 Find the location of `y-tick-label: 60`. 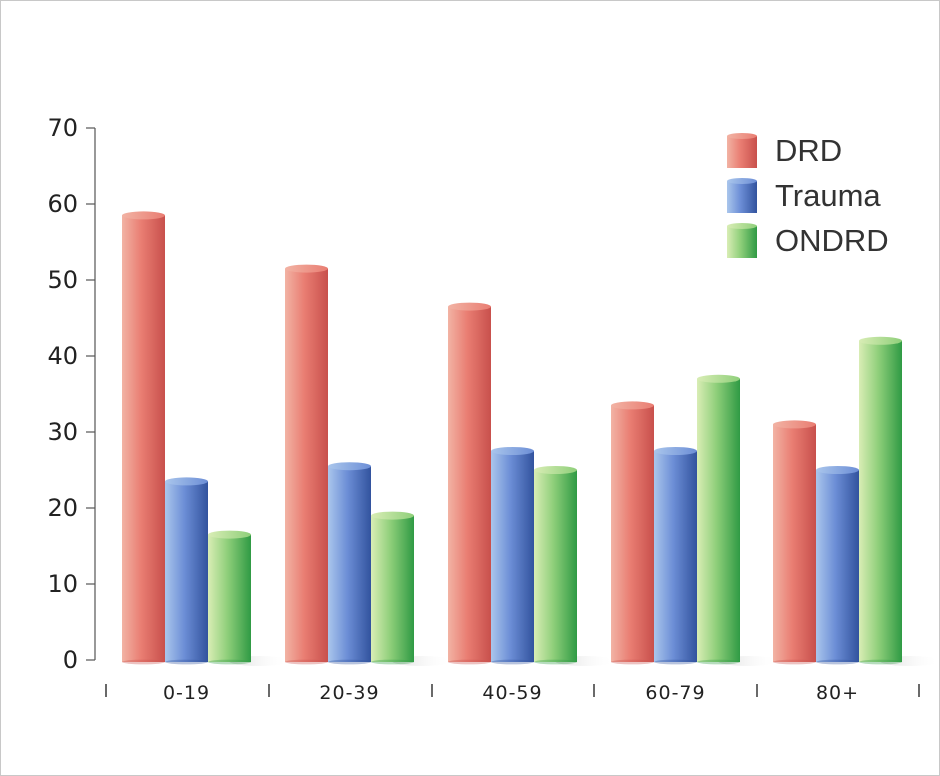

y-tick-label: 60 is located at coordinates (62, 204).